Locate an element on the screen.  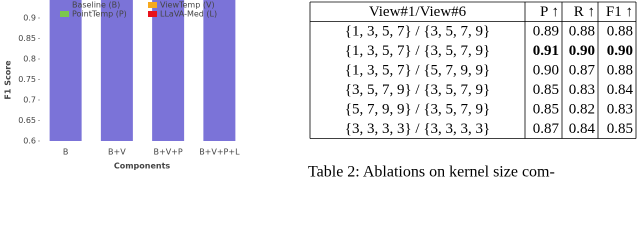
table-cell: {5, 7, 9, 9} / {3, 5, 7, 9} is located at coordinates (417, 110).